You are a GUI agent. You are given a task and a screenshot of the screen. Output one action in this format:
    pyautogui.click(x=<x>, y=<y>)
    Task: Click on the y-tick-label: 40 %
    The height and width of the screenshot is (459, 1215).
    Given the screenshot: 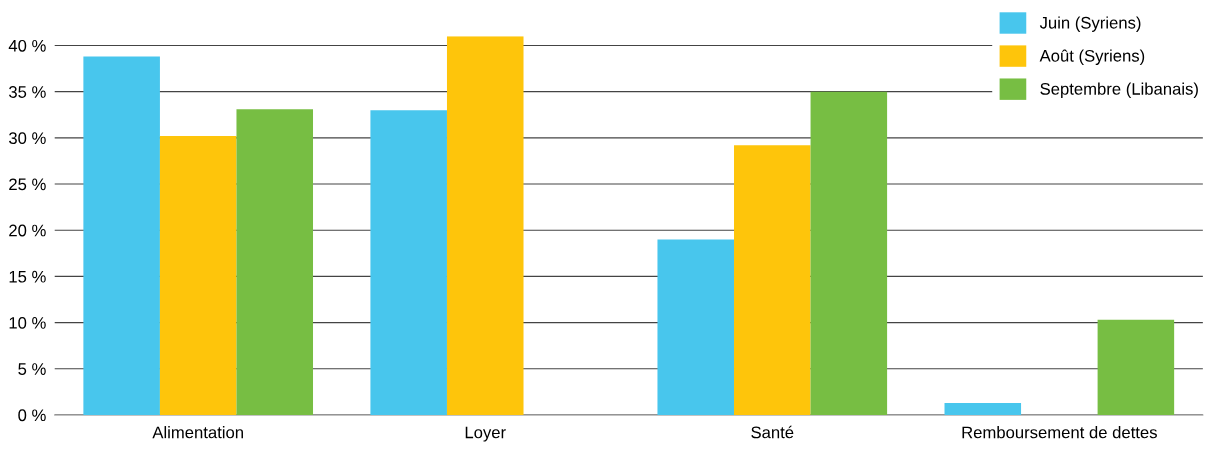 What is the action you would take?
    pyautogui.click(x=27, y=45)
    